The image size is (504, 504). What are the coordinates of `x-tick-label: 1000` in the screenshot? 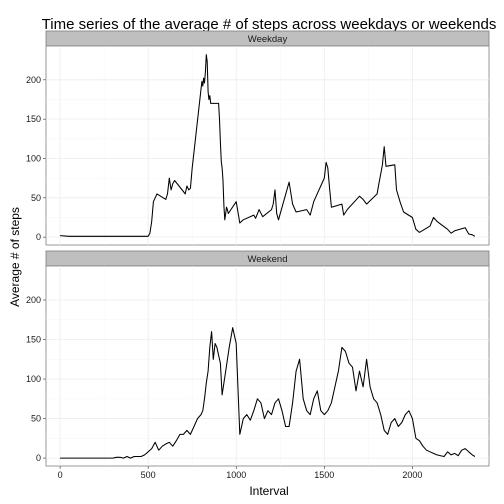 It's located at (236, 475).